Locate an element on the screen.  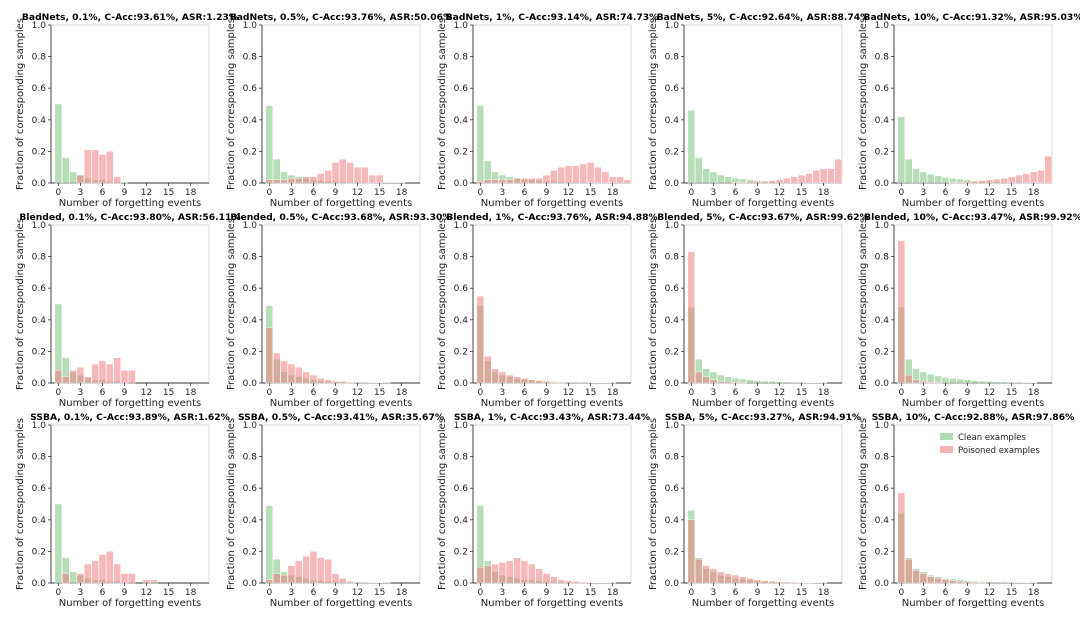
subplot-title: SSBA, 5%, C-Acc:93.27%, ASR:94.91% is located at coordinates (763, 417).